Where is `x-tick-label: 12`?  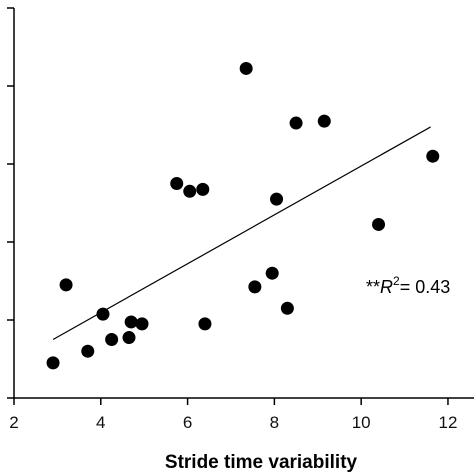
x-tick-label: 12 is located at coordinates (448, 422).